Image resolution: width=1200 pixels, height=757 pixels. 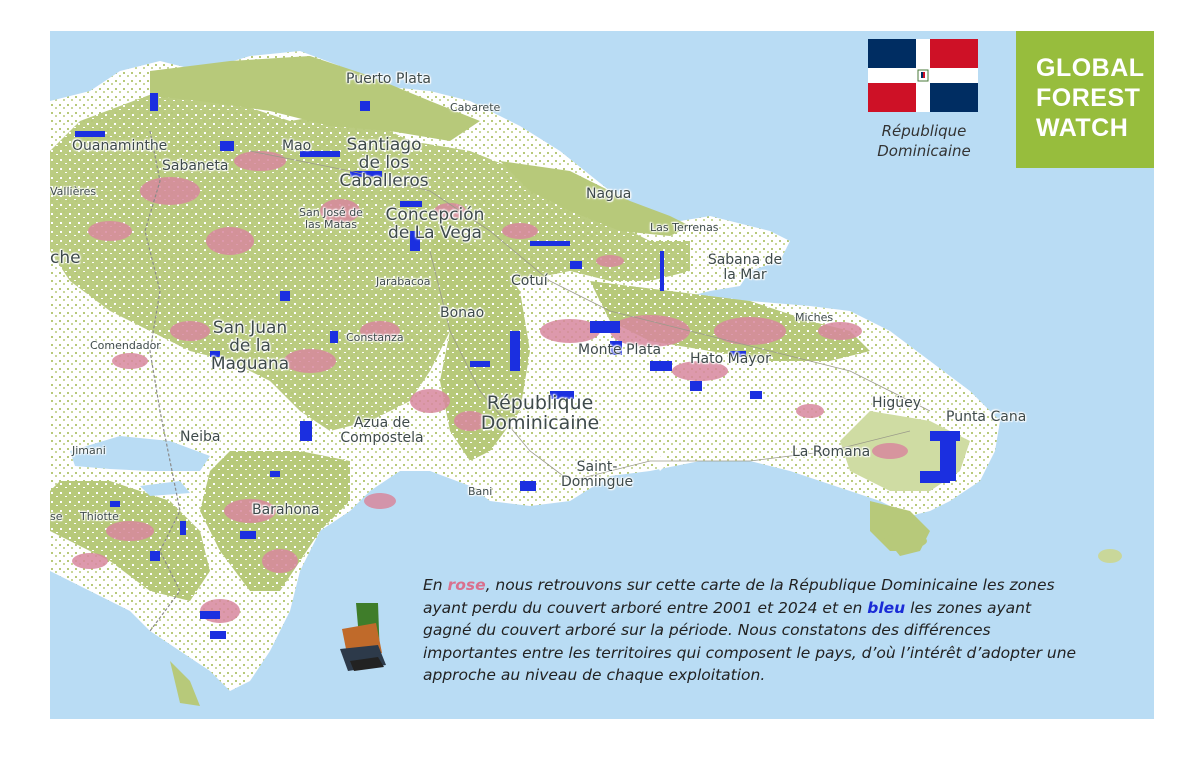 What do you see at coordinates (540, 413) in the screenshot?
I see `label-republique-dominicaine: République Dominicaine` at bounding box center [540, 413].